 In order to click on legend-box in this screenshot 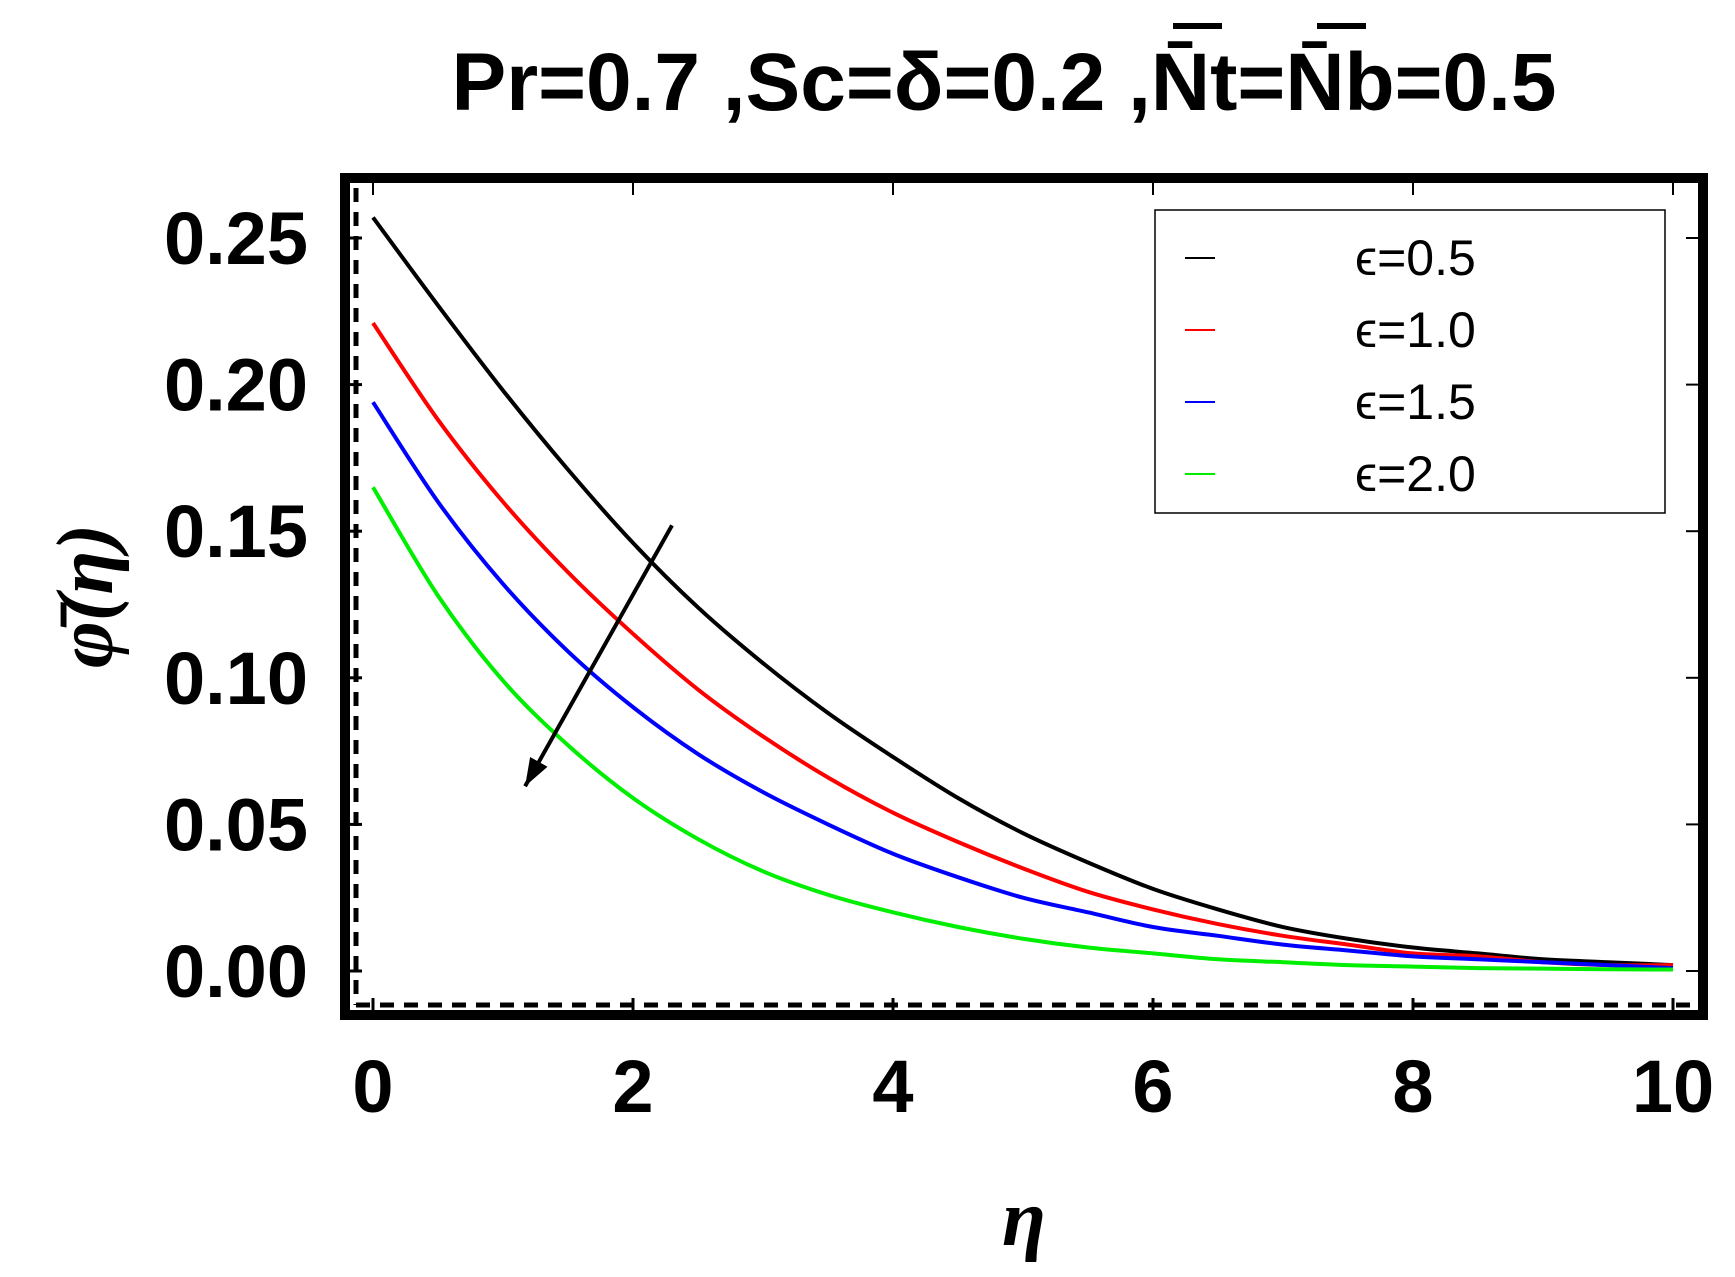, I will do `click(1410, 361)`.